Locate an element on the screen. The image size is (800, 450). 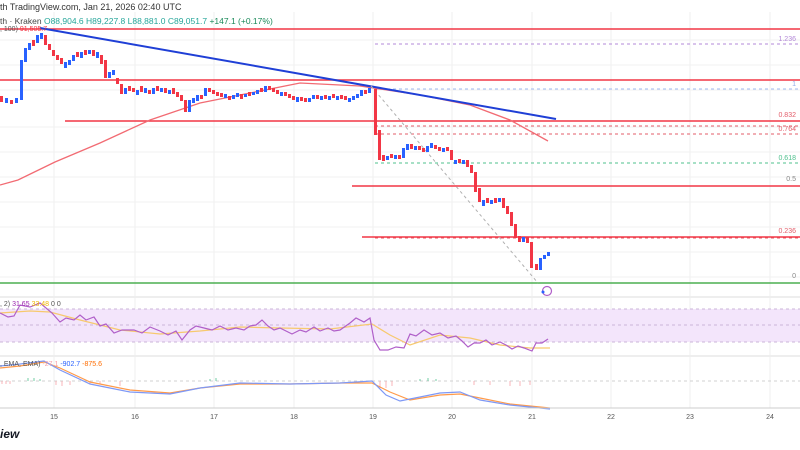
x-tick: 24 is located at coordinates (770, 417).